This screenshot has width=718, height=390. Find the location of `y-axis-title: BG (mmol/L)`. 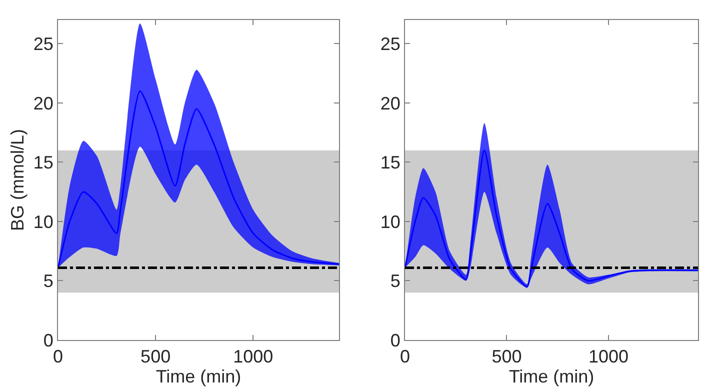

y-axis-title: BG (mmol/L) is located at coordinates (18, 180).